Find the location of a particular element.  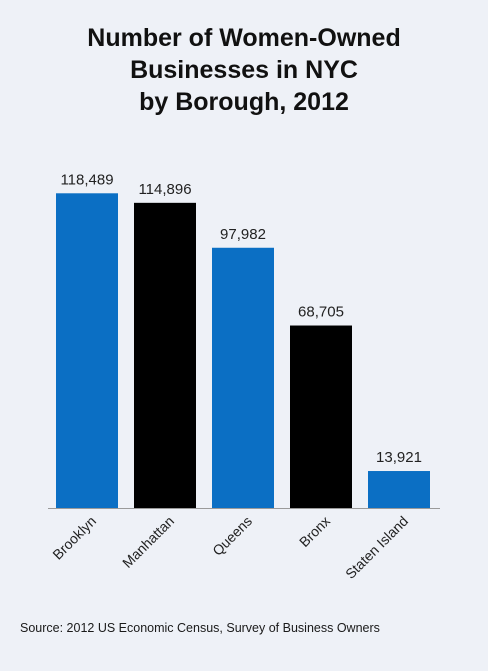

value-label-brooklyn: 118,489 is located at coordinates (86, 179).